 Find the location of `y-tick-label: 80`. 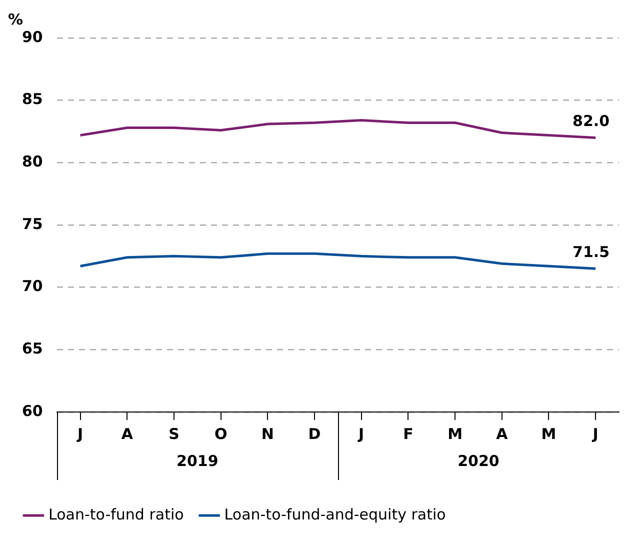

y-tick-label: 80 is located at coordinates (32, 161).